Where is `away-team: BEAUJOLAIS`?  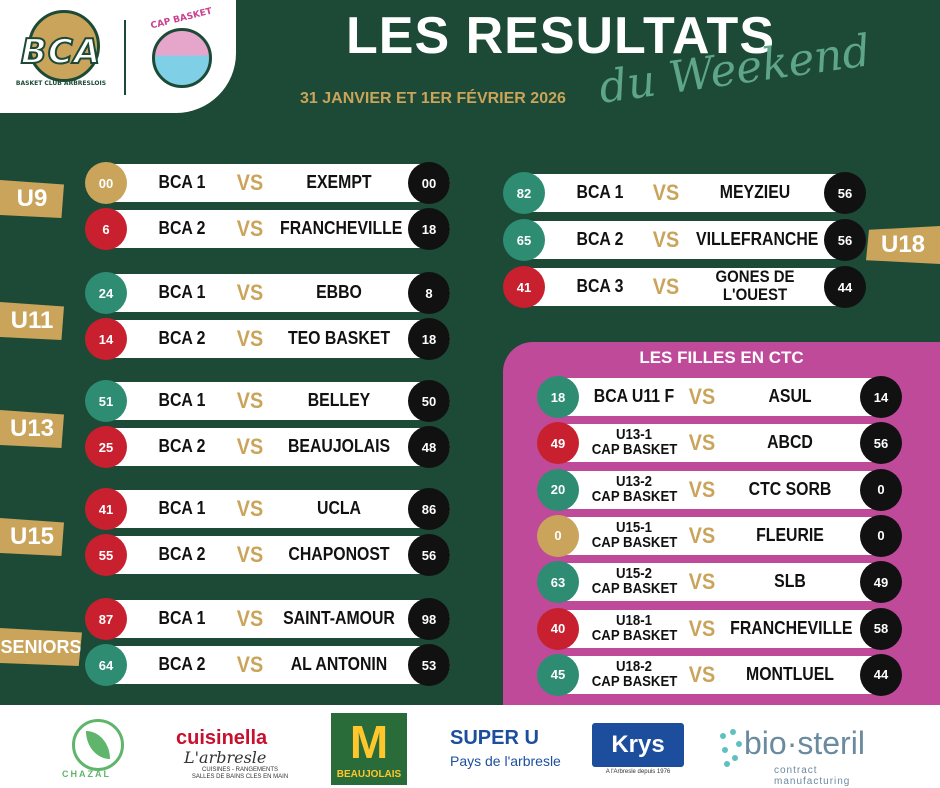 away-team: BEAUJOLAIS is located at coordinates (339, 446).